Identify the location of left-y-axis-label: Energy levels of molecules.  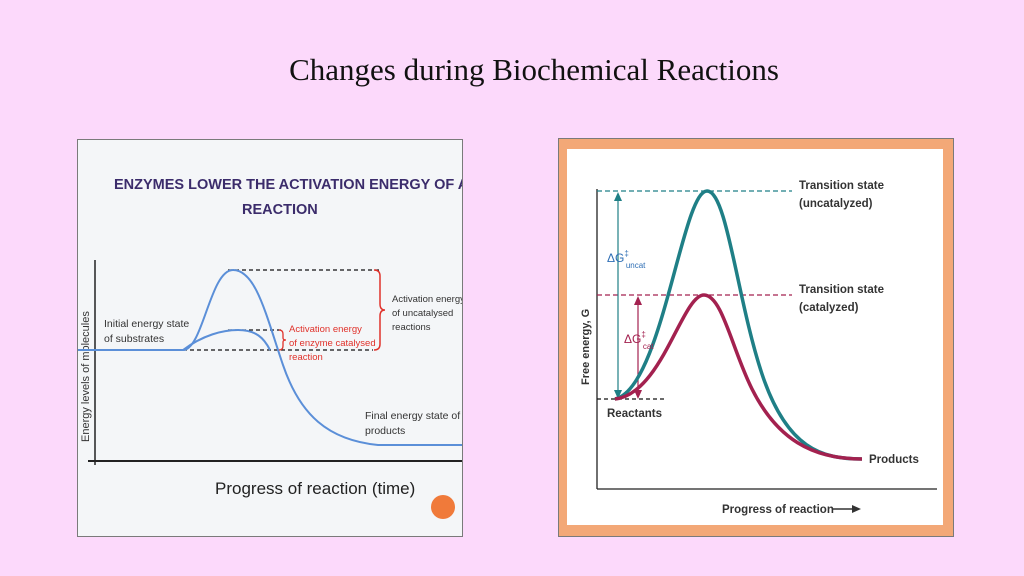
(86, 376).